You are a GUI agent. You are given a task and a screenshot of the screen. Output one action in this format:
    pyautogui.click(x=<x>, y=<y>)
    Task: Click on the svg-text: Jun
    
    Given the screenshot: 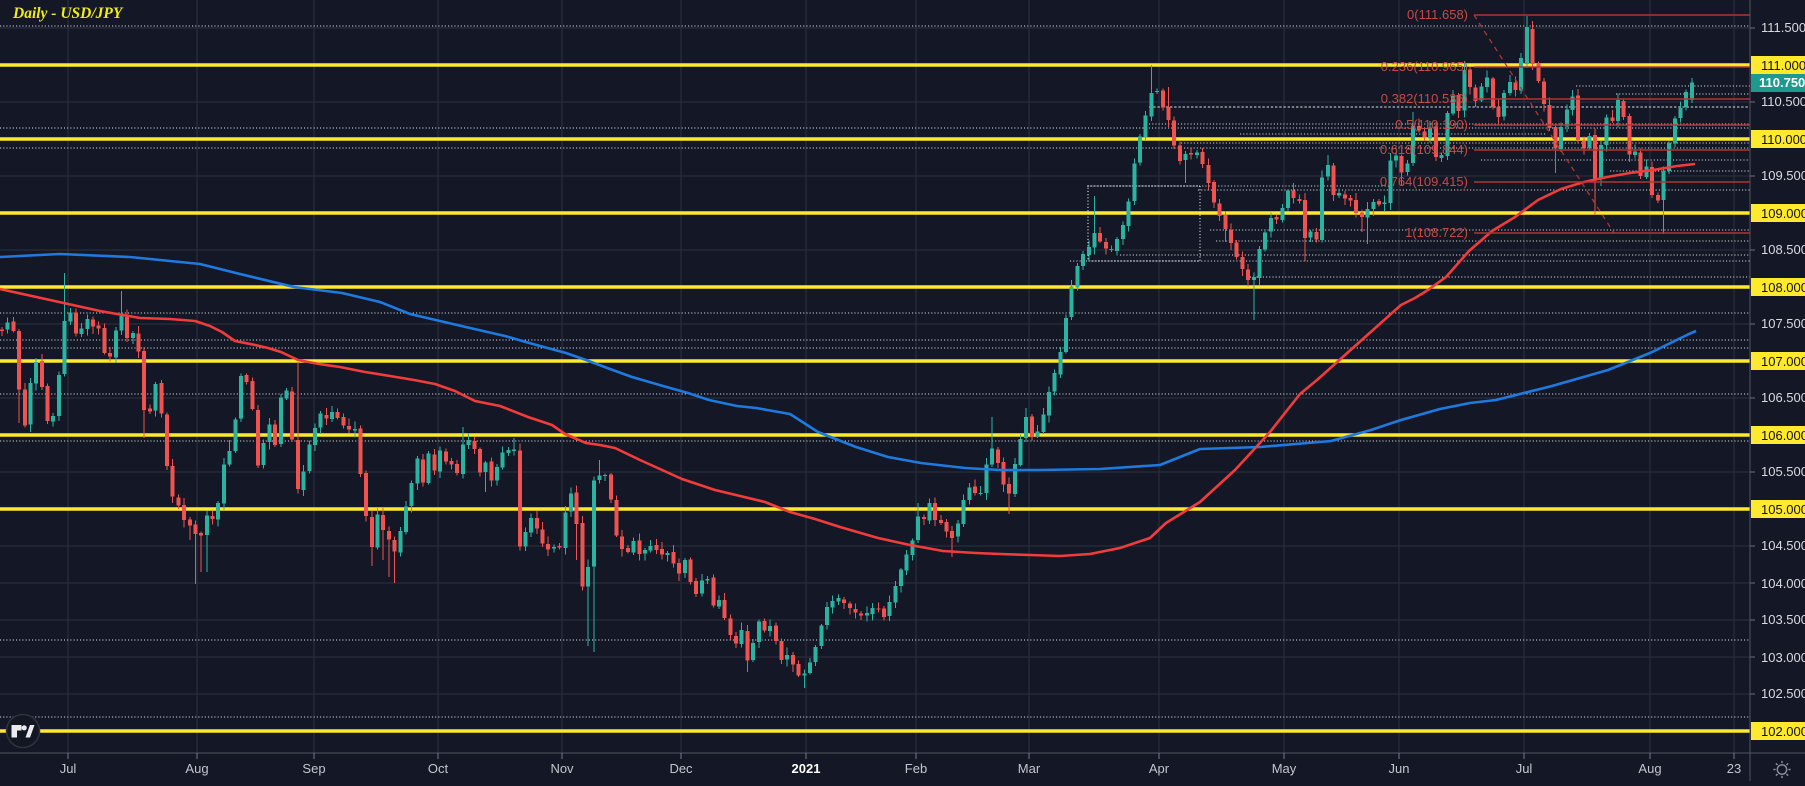 What is the action you would take?
    pyautogui.click(x=1399, y=768)
    